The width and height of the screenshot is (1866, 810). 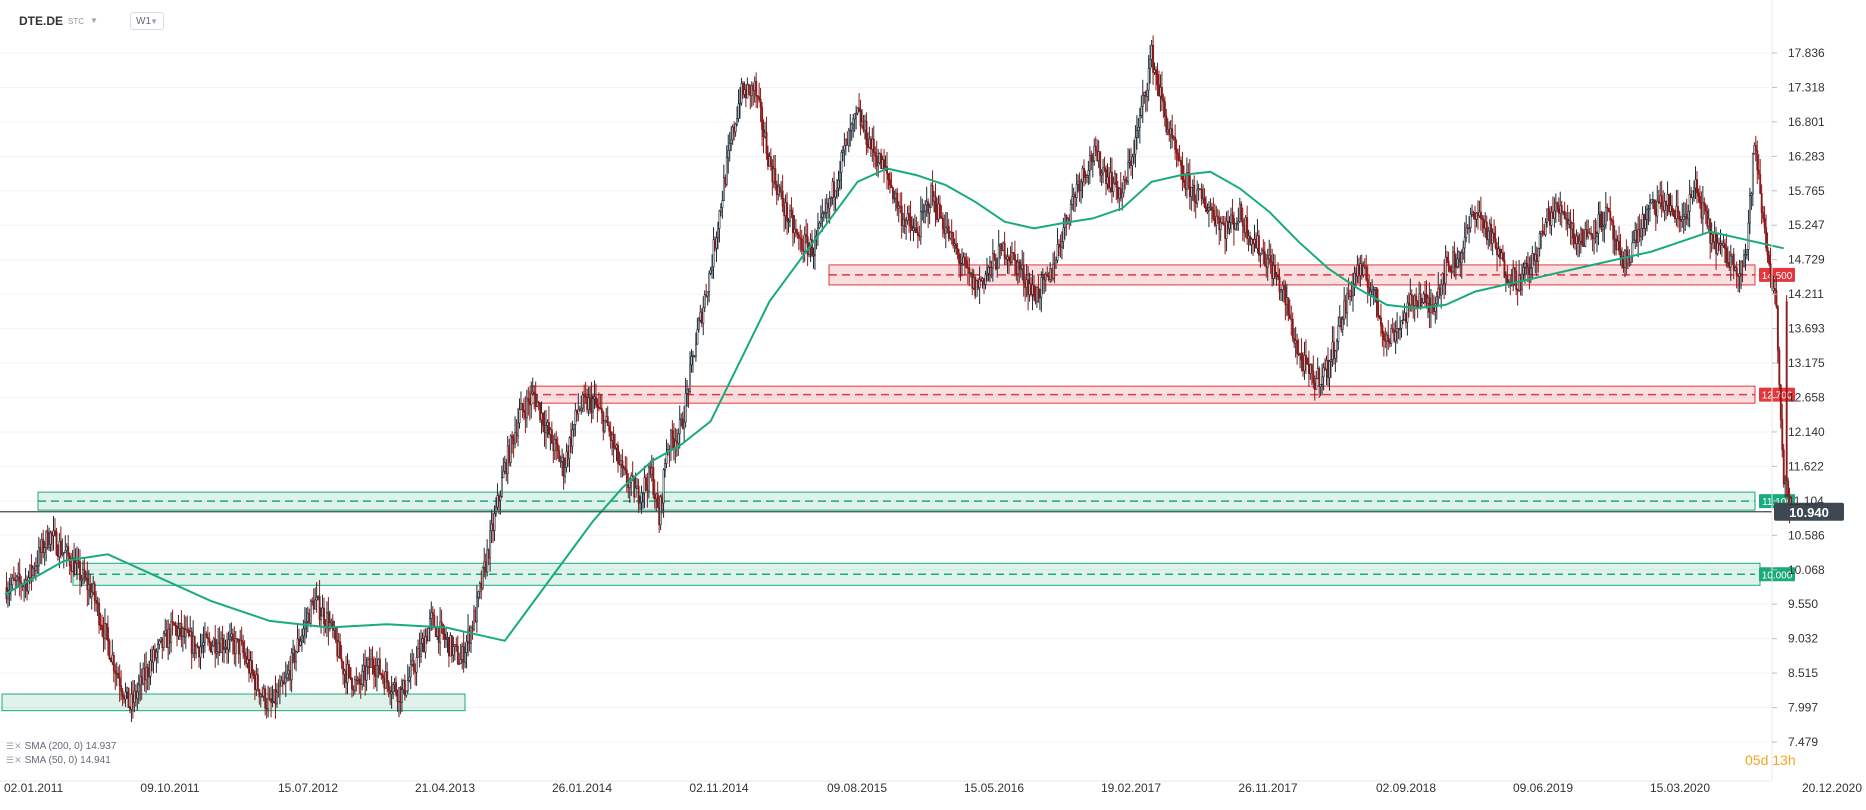 What do you see at coordinates (94, 20) in the screenshot?
I see `symbol-dropdown-icon: ▼` at bounding box center [94, 20].